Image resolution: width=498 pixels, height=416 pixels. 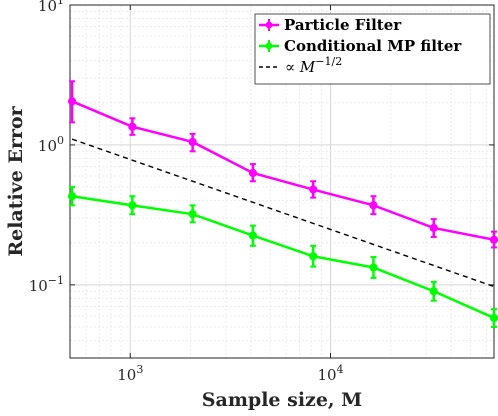 What do you see at coordinates (328, 61) in the screenshot?
I see `legend-exponent: −1/2` at bounding box center [328, 61].